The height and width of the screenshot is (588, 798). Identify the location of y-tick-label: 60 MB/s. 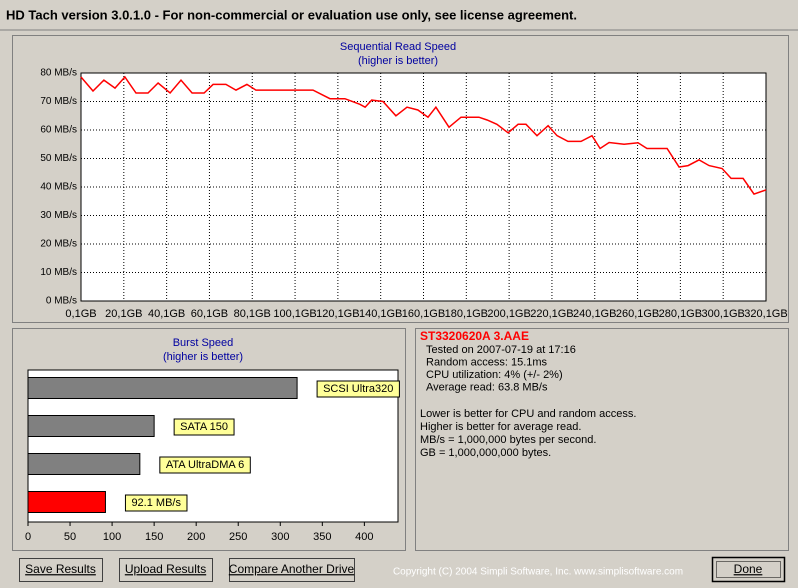
(58, 130).